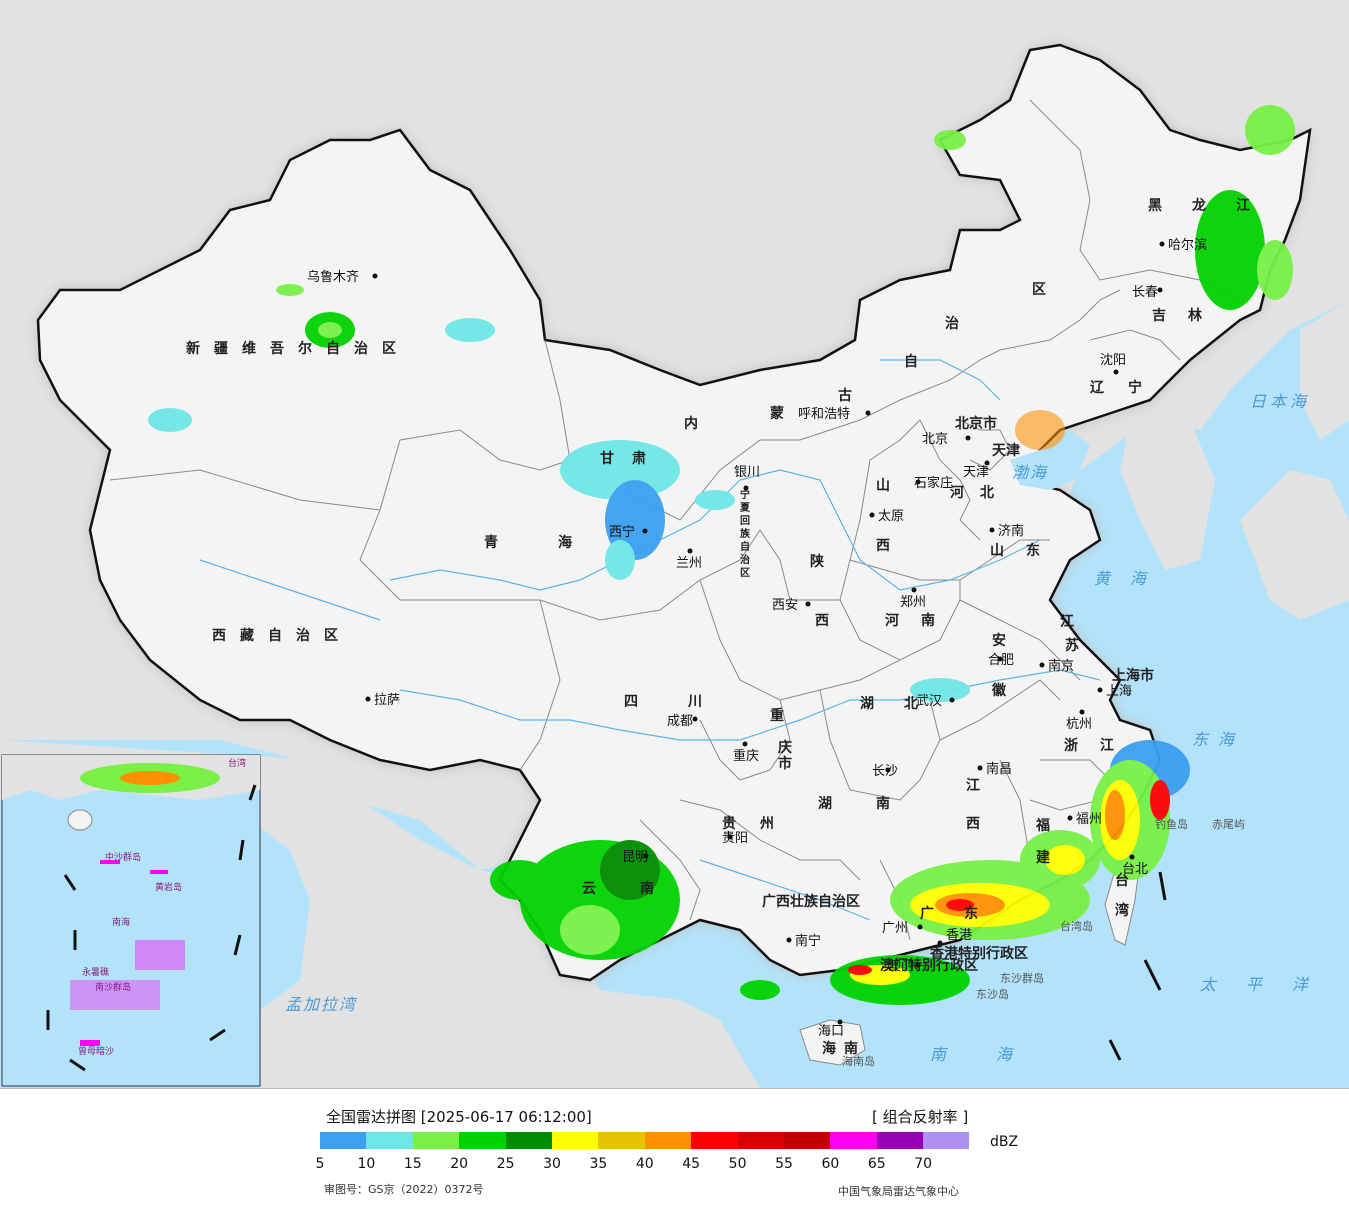 This screenshot has width=1349, height=1209. I want to click on city-label: 南昌, so click(999, 769).